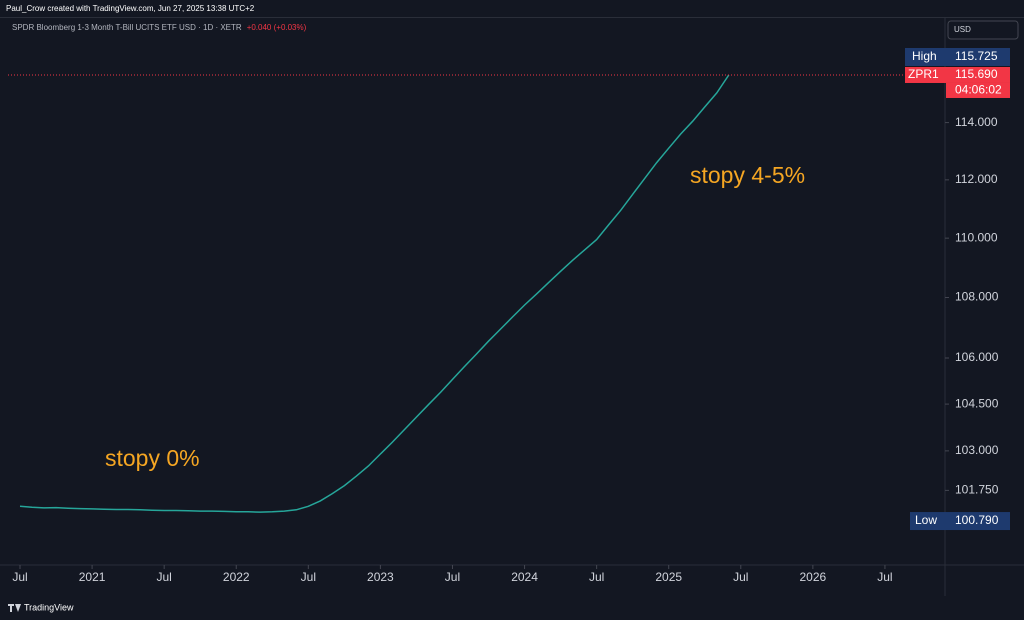 The height and width of the screenshot is (620, 1024). Describe the element at coordinates (926, 520) in the screenshot. I see `low-name: Low` at that location.